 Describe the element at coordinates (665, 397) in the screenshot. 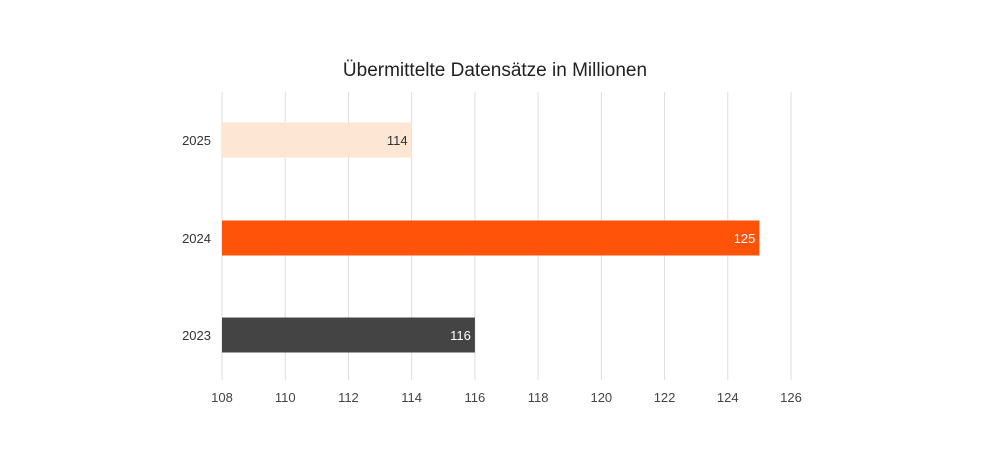

I see `x-tick-label: 122` at that location.